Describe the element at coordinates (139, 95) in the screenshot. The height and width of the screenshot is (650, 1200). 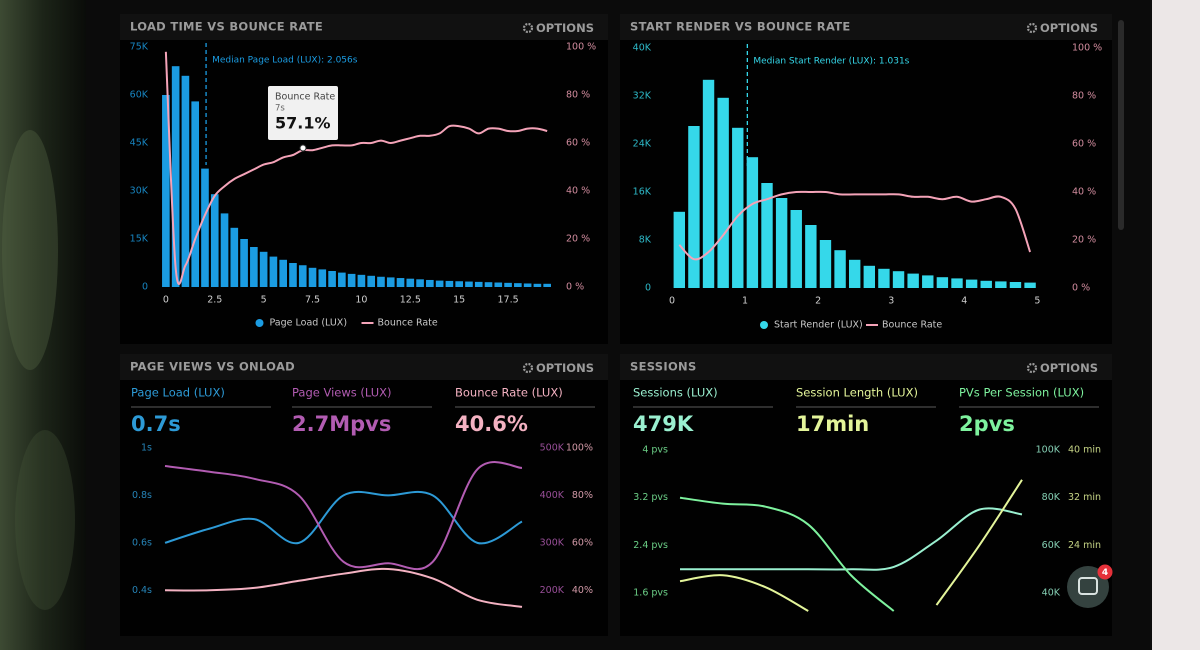
I see `y-tick-label: 60K` at that location.